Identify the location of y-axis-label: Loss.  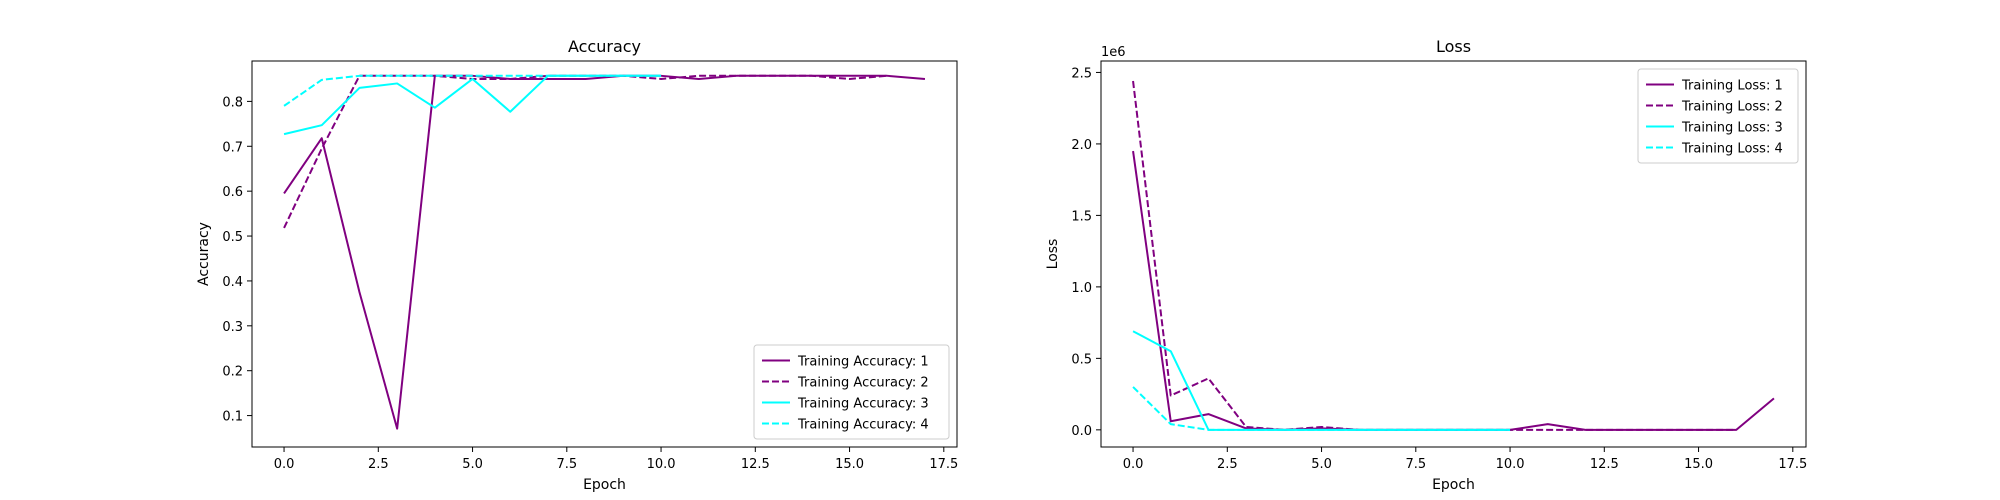
(1053, 254).